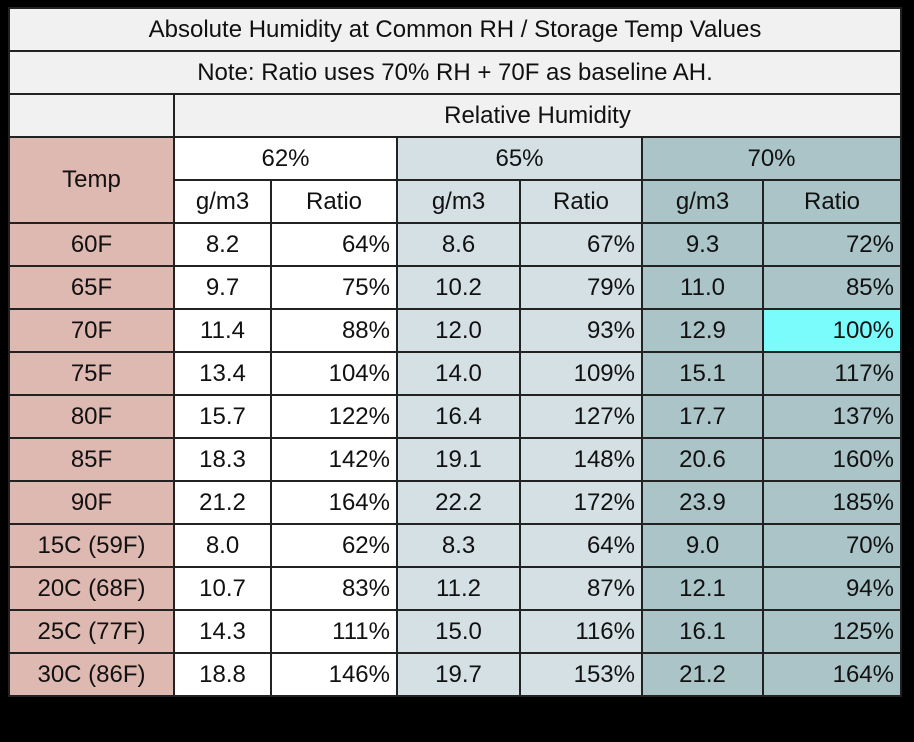 The height and width of the screenshot is (742, 914). Describe the element at coordinates (334, 588) in the screenshot. I see `ratio-cell: 83%` at that location.